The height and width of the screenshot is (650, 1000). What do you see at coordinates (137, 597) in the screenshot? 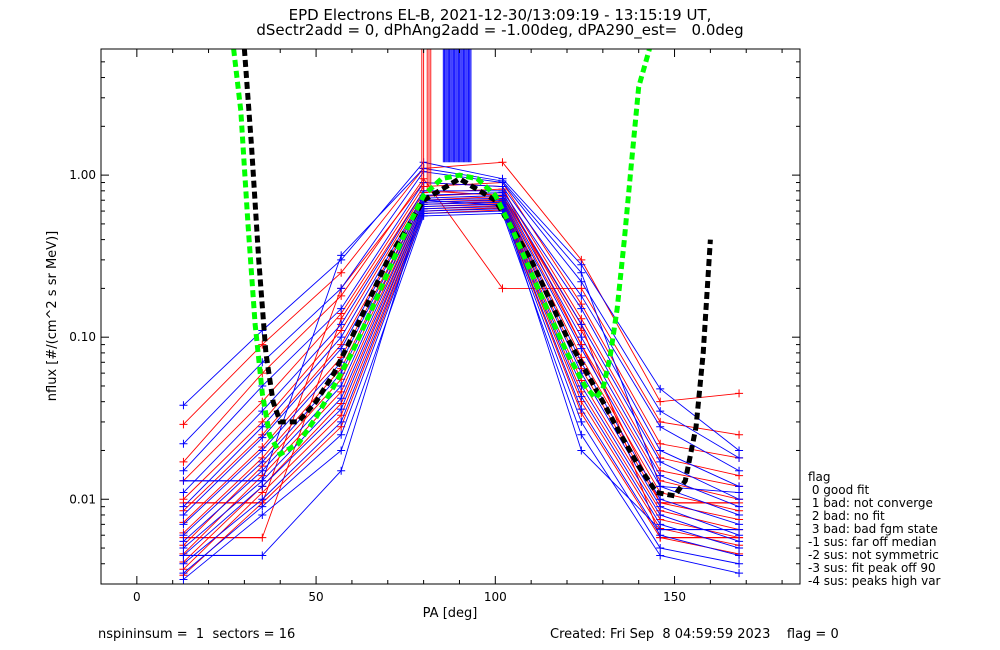
I see `x-tick-label: 0` at bounding box center [137, 597].